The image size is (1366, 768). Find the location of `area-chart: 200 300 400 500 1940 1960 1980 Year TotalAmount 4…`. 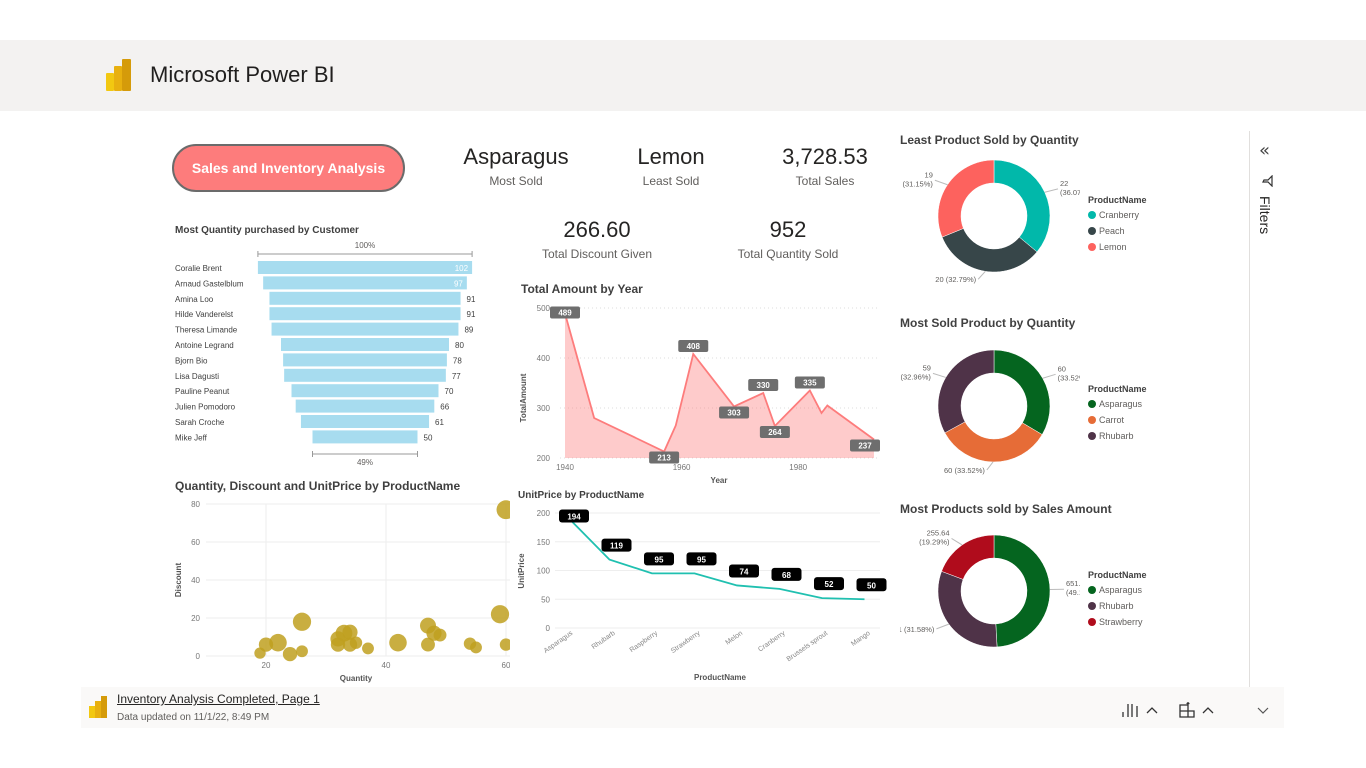

area-chart: 200 300 400 500 1940 1960 1980 Year TotalAmount 4… is located at coordinates (700, 394).